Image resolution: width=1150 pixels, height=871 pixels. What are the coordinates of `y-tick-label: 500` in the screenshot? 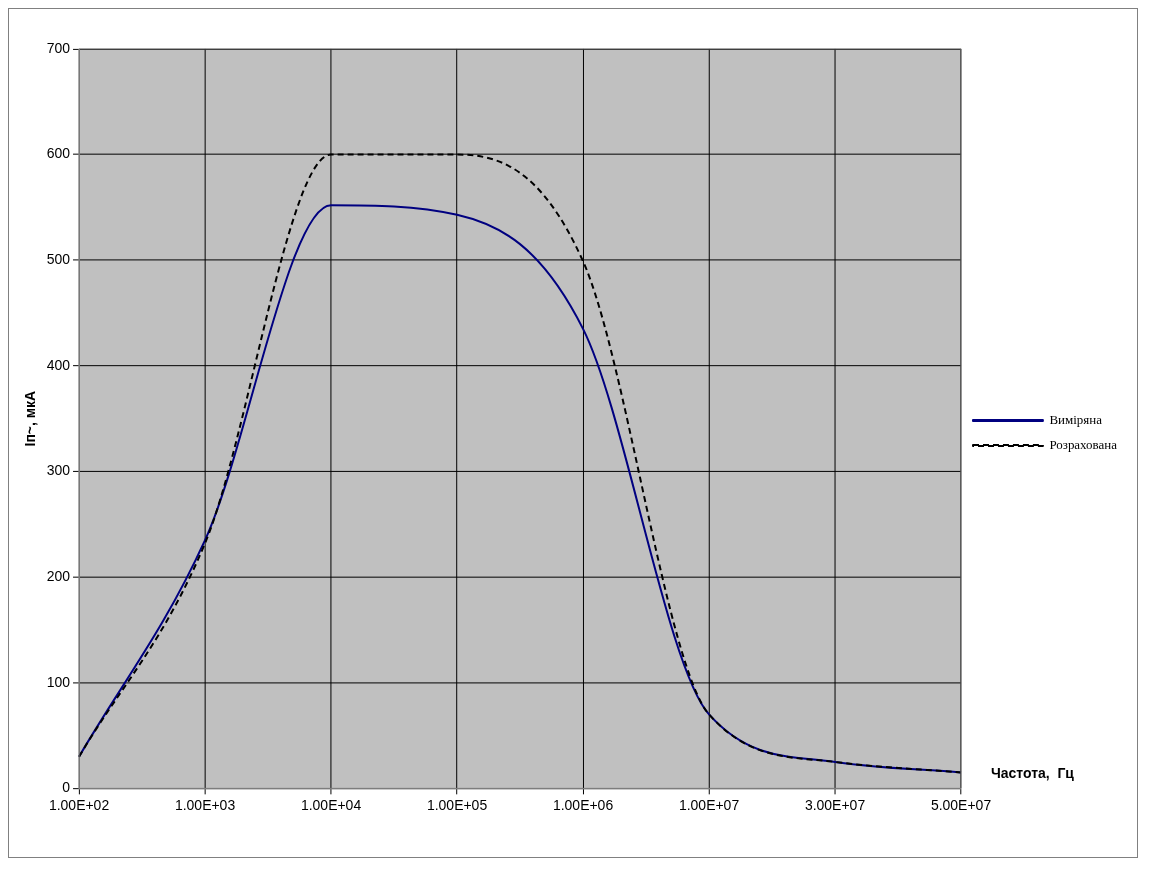 It's located at (58, 259).